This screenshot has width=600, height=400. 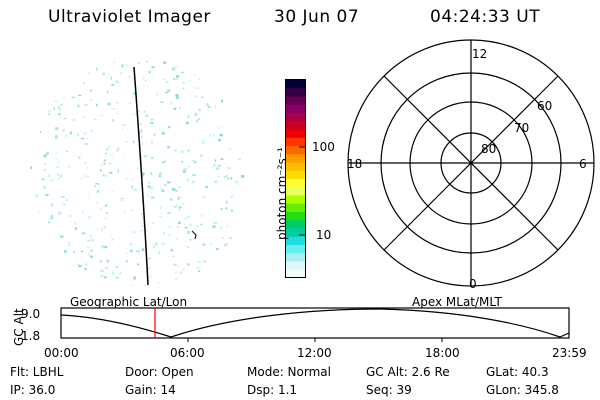 I want to click on orbit-x-tick-0000: 00:00, so click(x=61, y=353).